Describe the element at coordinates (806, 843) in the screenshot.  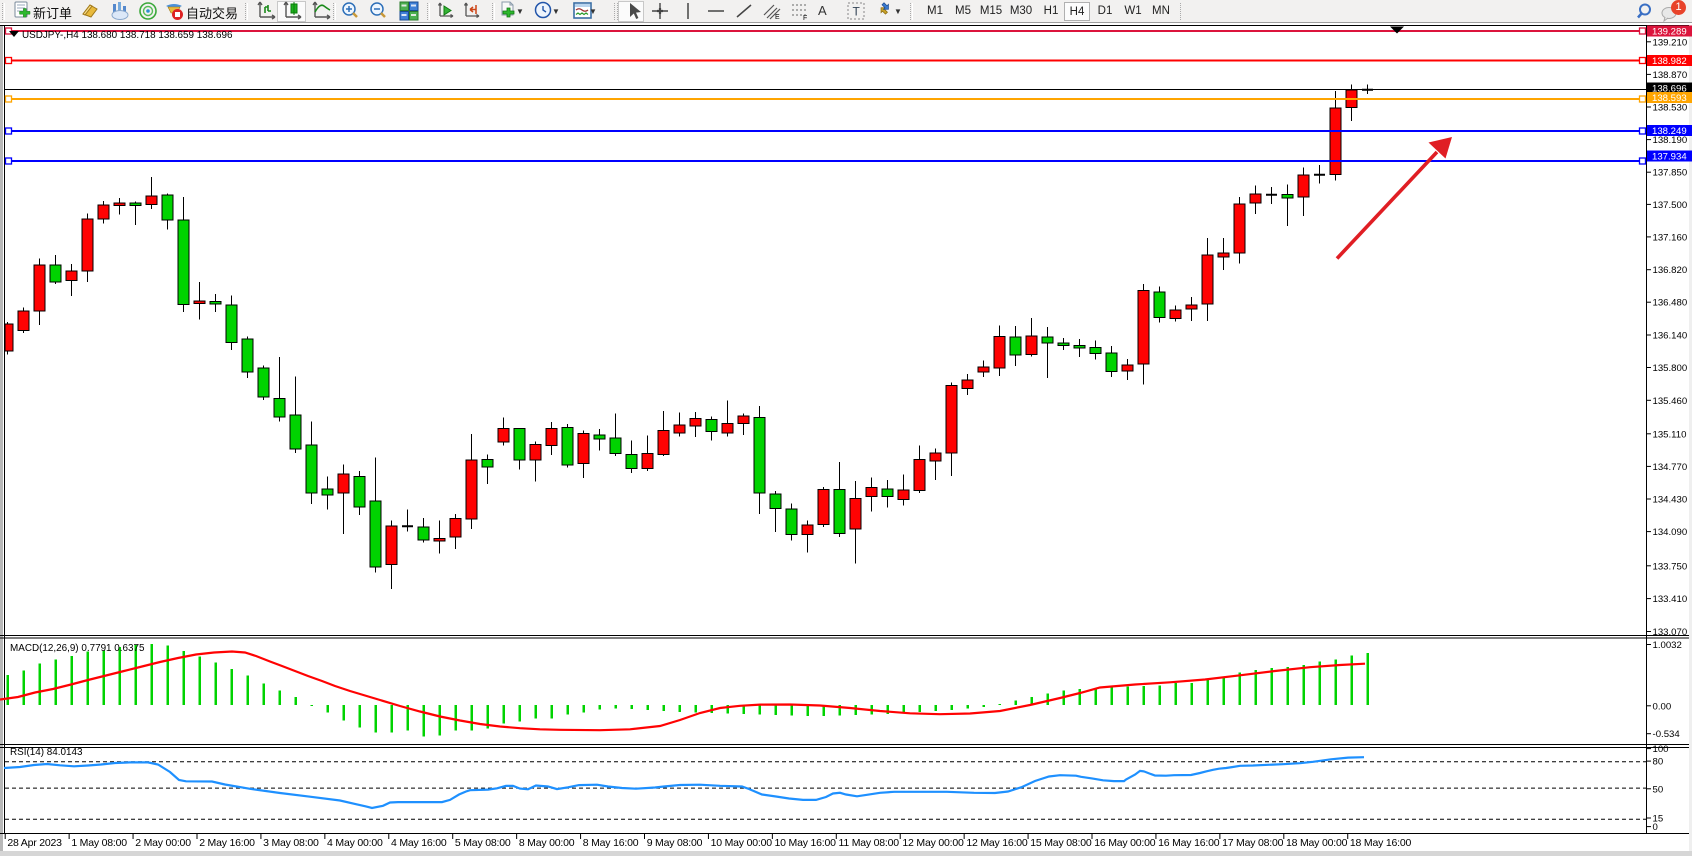
I see `svg-text: 10 May 16:00` at that location.